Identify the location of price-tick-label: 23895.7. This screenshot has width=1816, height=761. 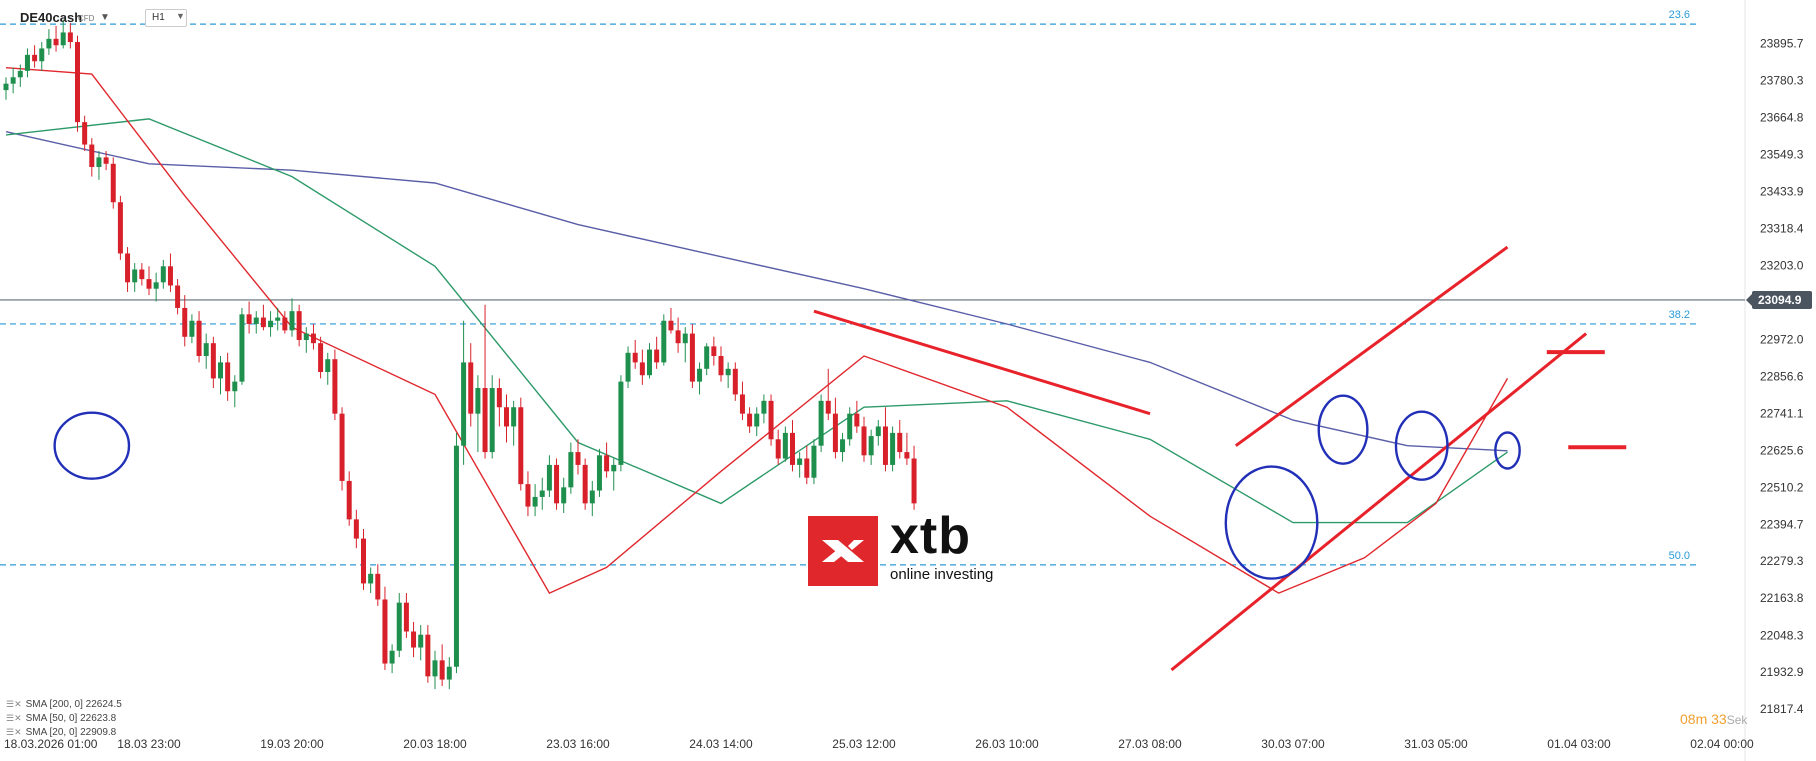
(1782, 43).